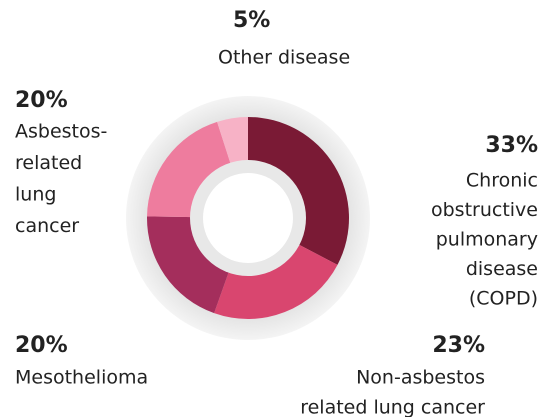 This screenshot has height=417, width=553. What do you see at coordinates (502, 181) in the screenshot?
I see `slice-label: Chronic` at bounding box center [502, 181].